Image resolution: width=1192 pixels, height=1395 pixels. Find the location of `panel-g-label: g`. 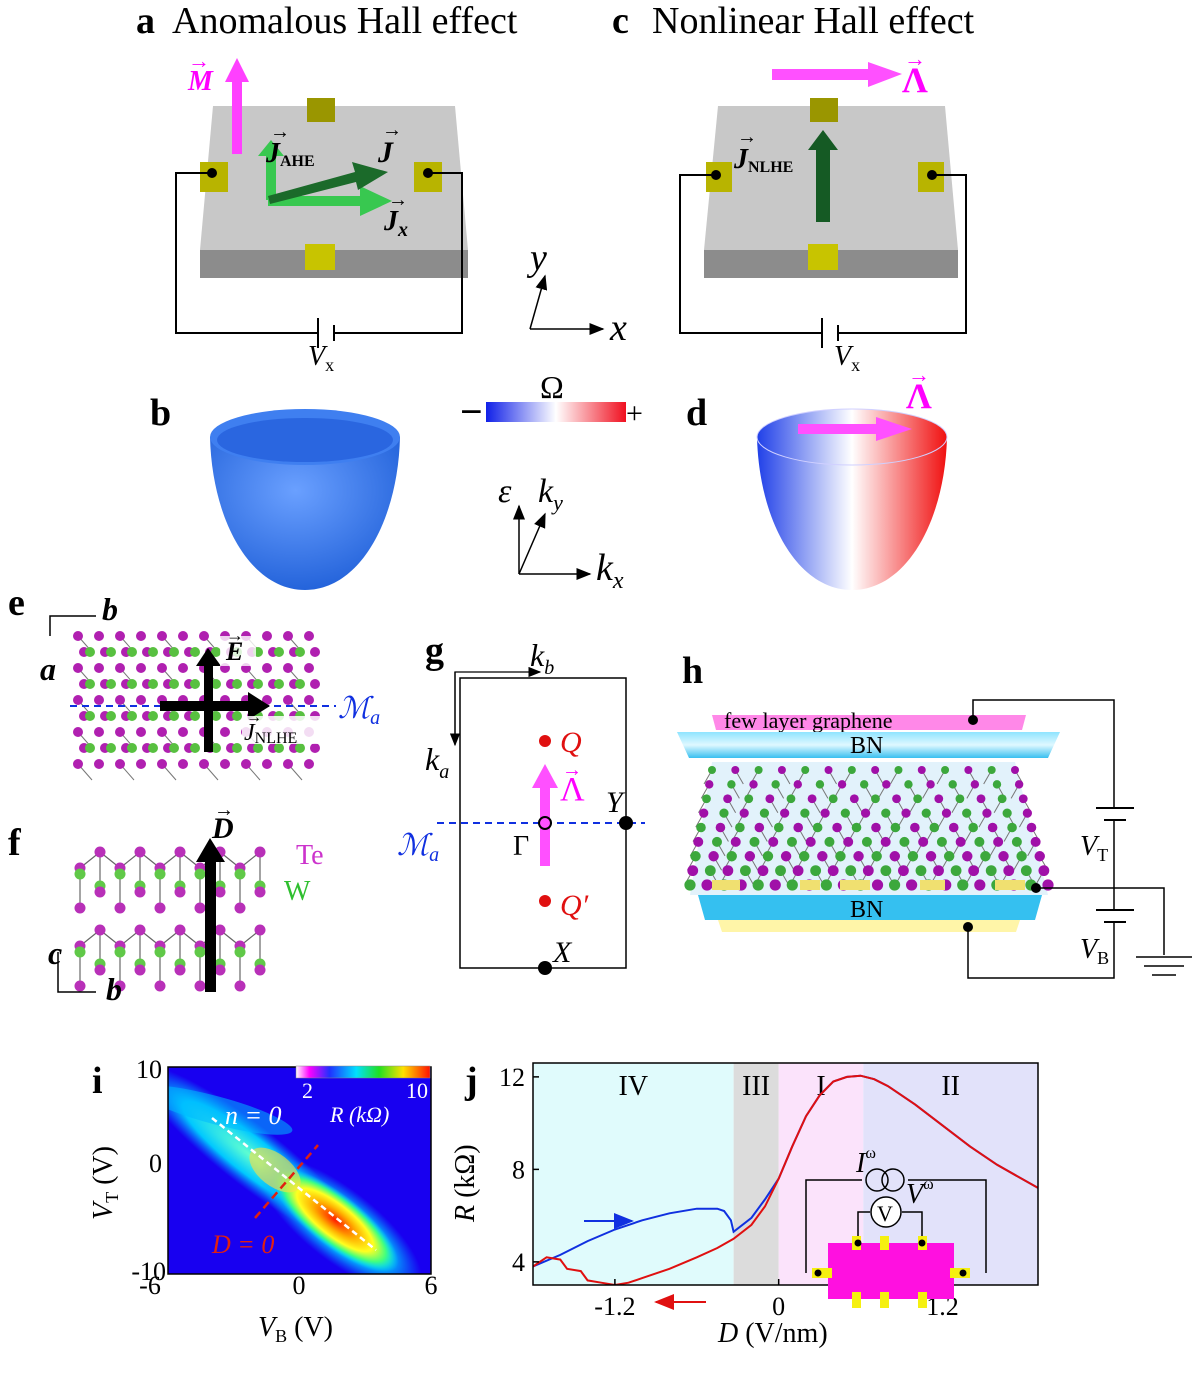

panel-g-label: g is located at coordinates (434, 651).